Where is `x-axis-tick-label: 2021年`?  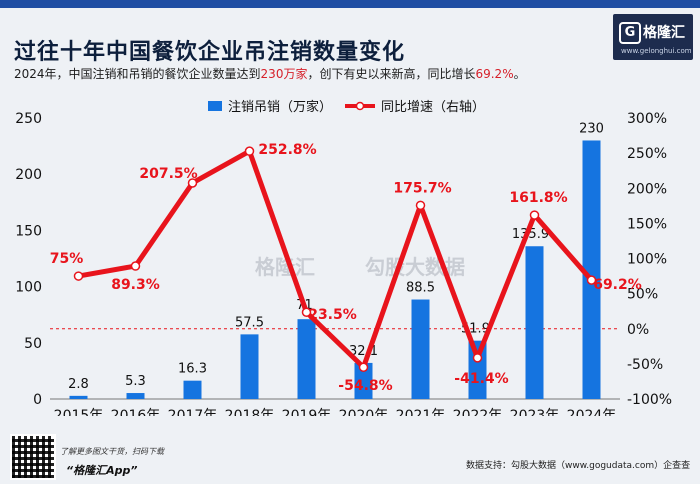 x-axis-tick-label: 2021年 is located at coordinates (421, 412).